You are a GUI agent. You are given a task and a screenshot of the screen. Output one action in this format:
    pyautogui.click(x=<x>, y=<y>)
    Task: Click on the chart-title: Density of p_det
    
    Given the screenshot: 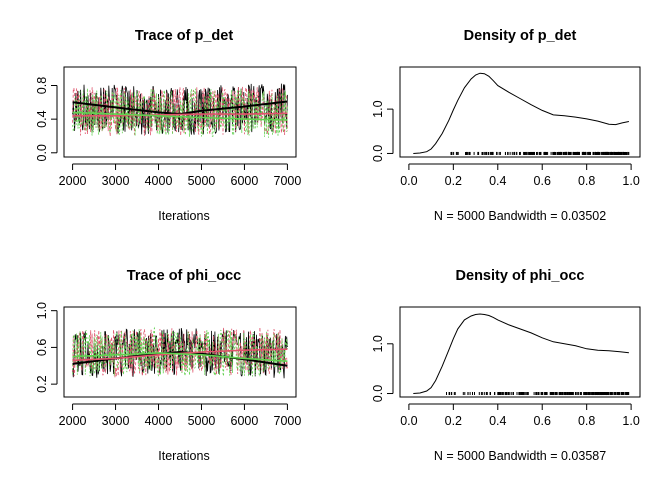 What is the action you would take?
    pyautogui.click(x=520, y=36)
    